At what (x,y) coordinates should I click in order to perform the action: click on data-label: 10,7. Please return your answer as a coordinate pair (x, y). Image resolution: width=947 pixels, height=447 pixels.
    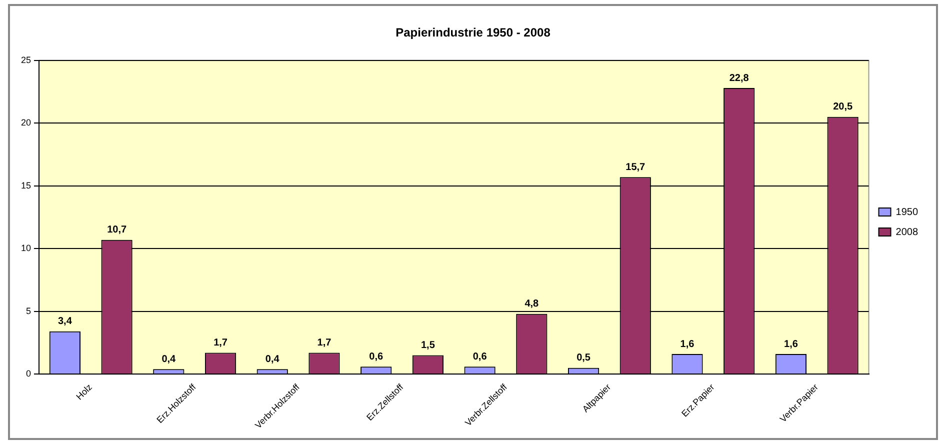
    Looking at the image, I should click on (117, 230).